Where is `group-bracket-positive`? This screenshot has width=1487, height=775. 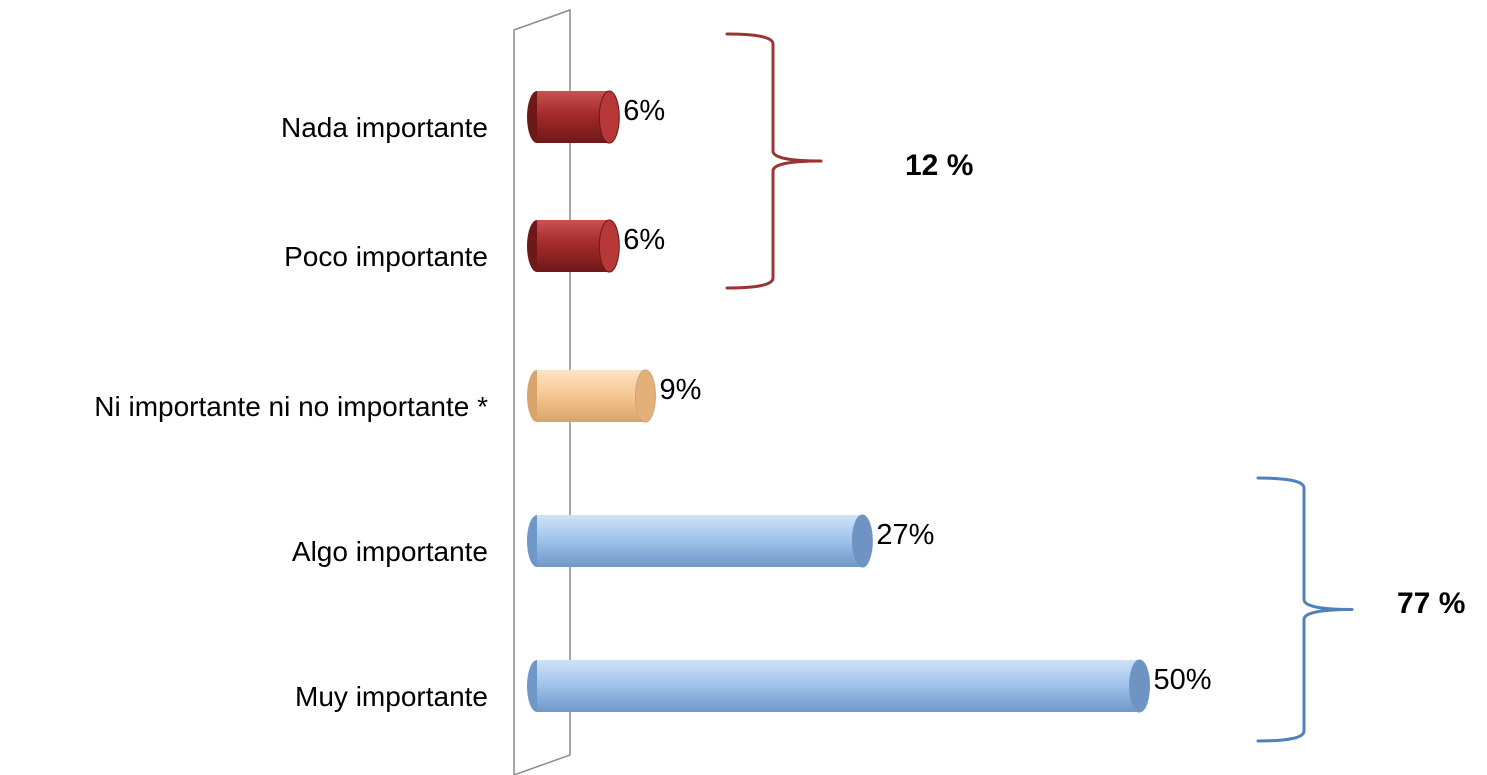 group-bracket-positive is located at coordinates (1305, 609).